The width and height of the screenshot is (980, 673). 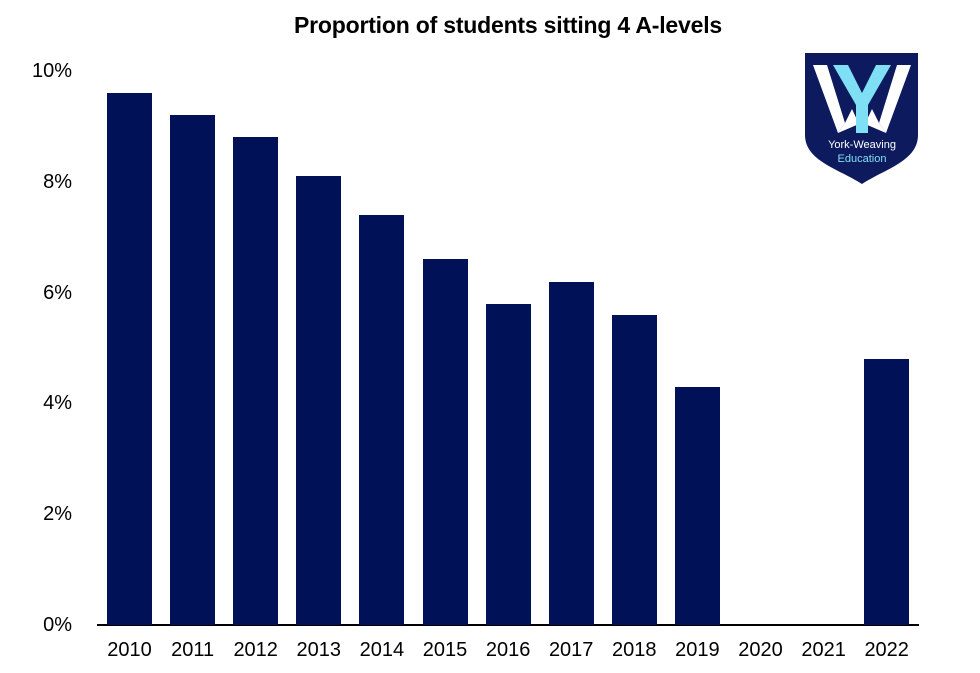 What do you see at coordinates (697, 650) in the screenshot?
I see `x-tick-label: 2019` at bounding box center [697, 650].